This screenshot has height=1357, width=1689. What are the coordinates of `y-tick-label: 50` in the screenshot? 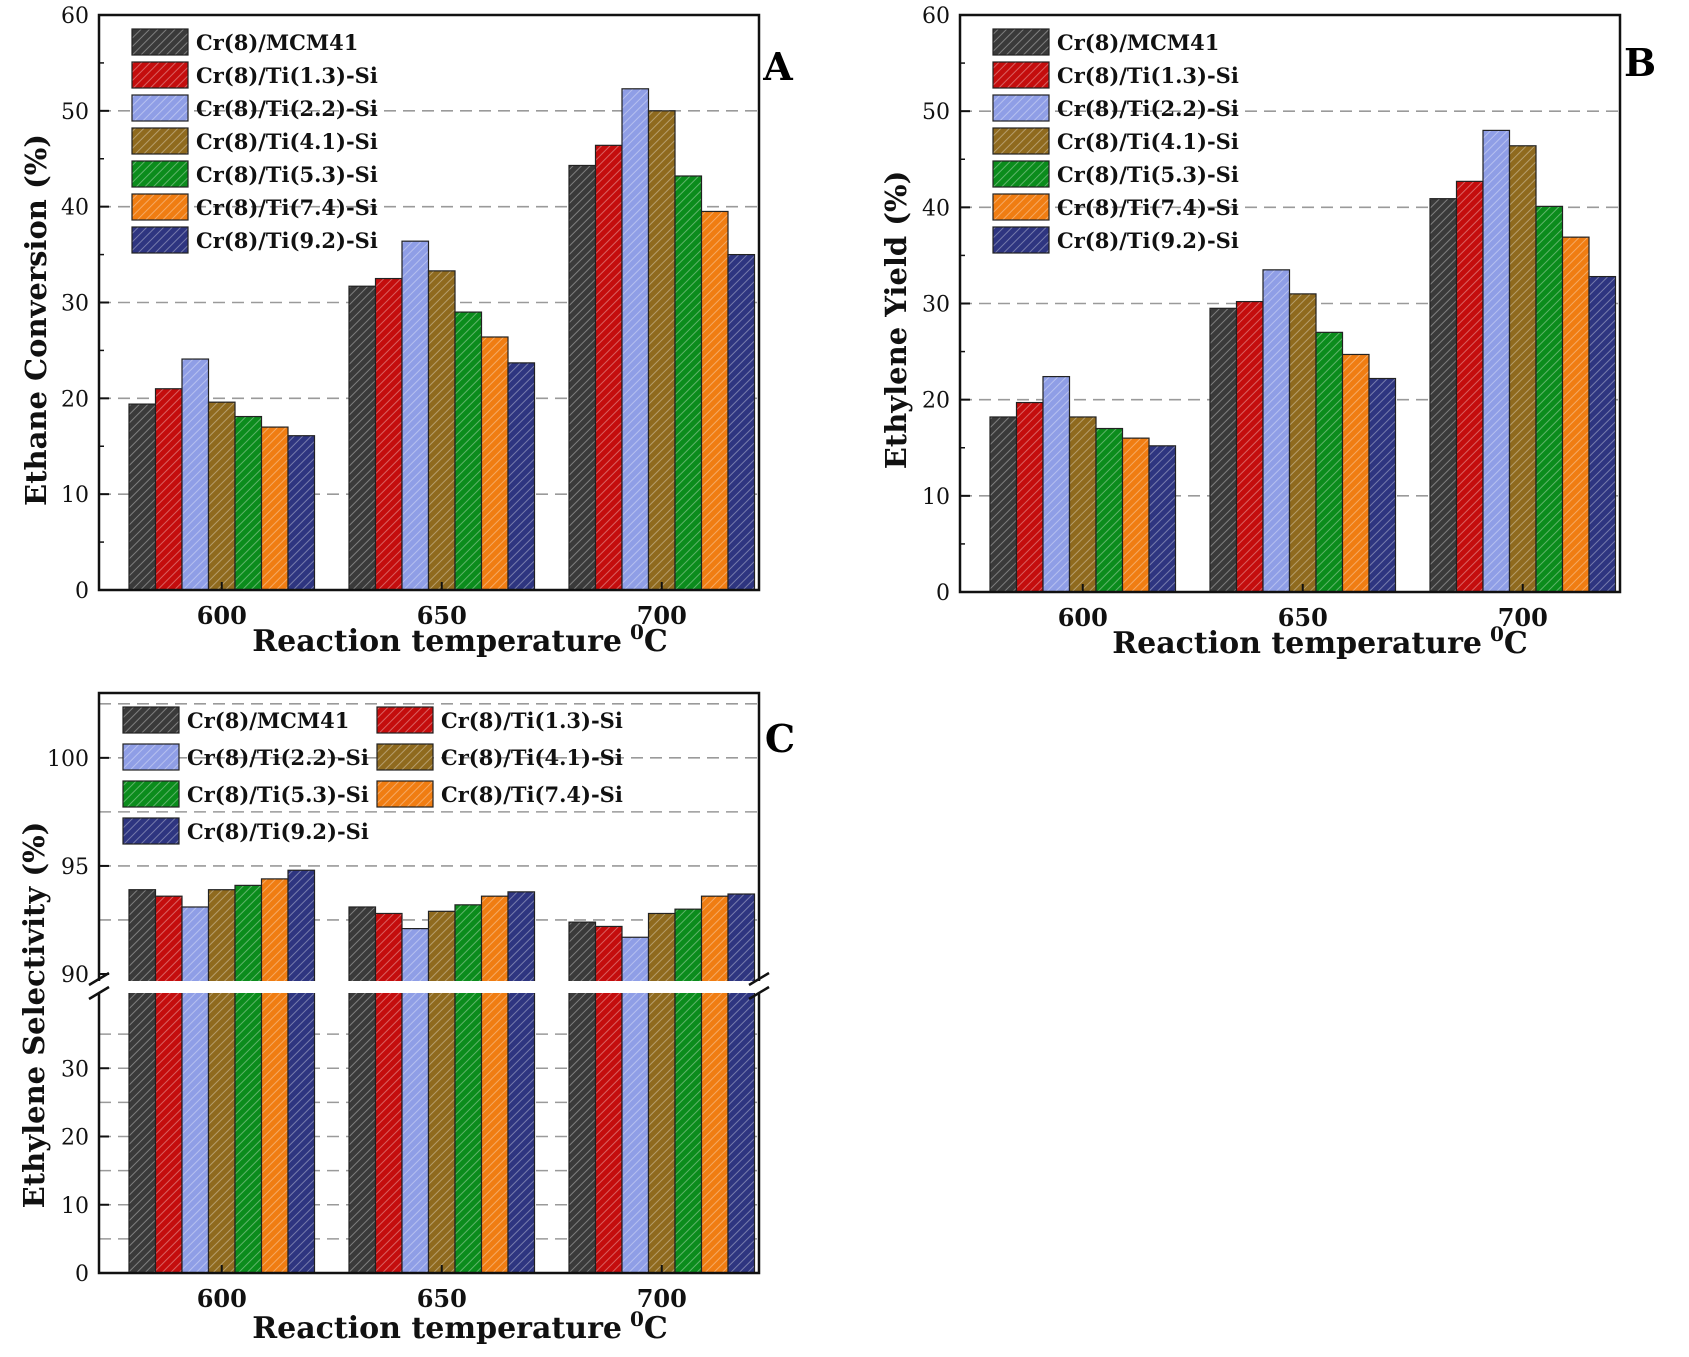 It's located at (75, 112).